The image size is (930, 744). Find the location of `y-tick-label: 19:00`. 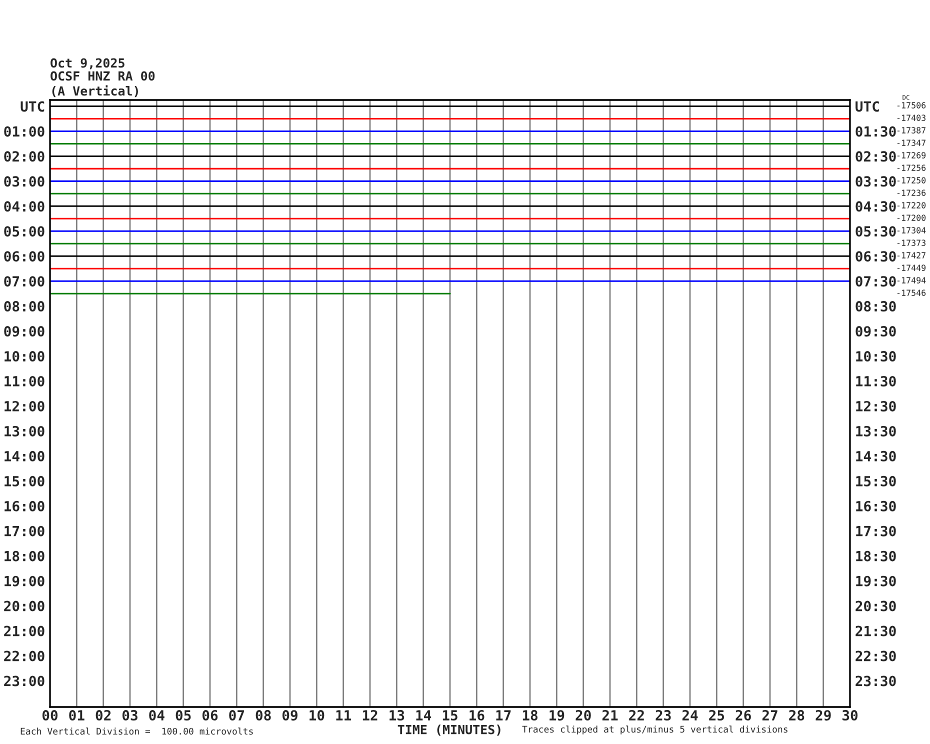

y-tick-label: 19:00 is located at coordinates (24, 581).